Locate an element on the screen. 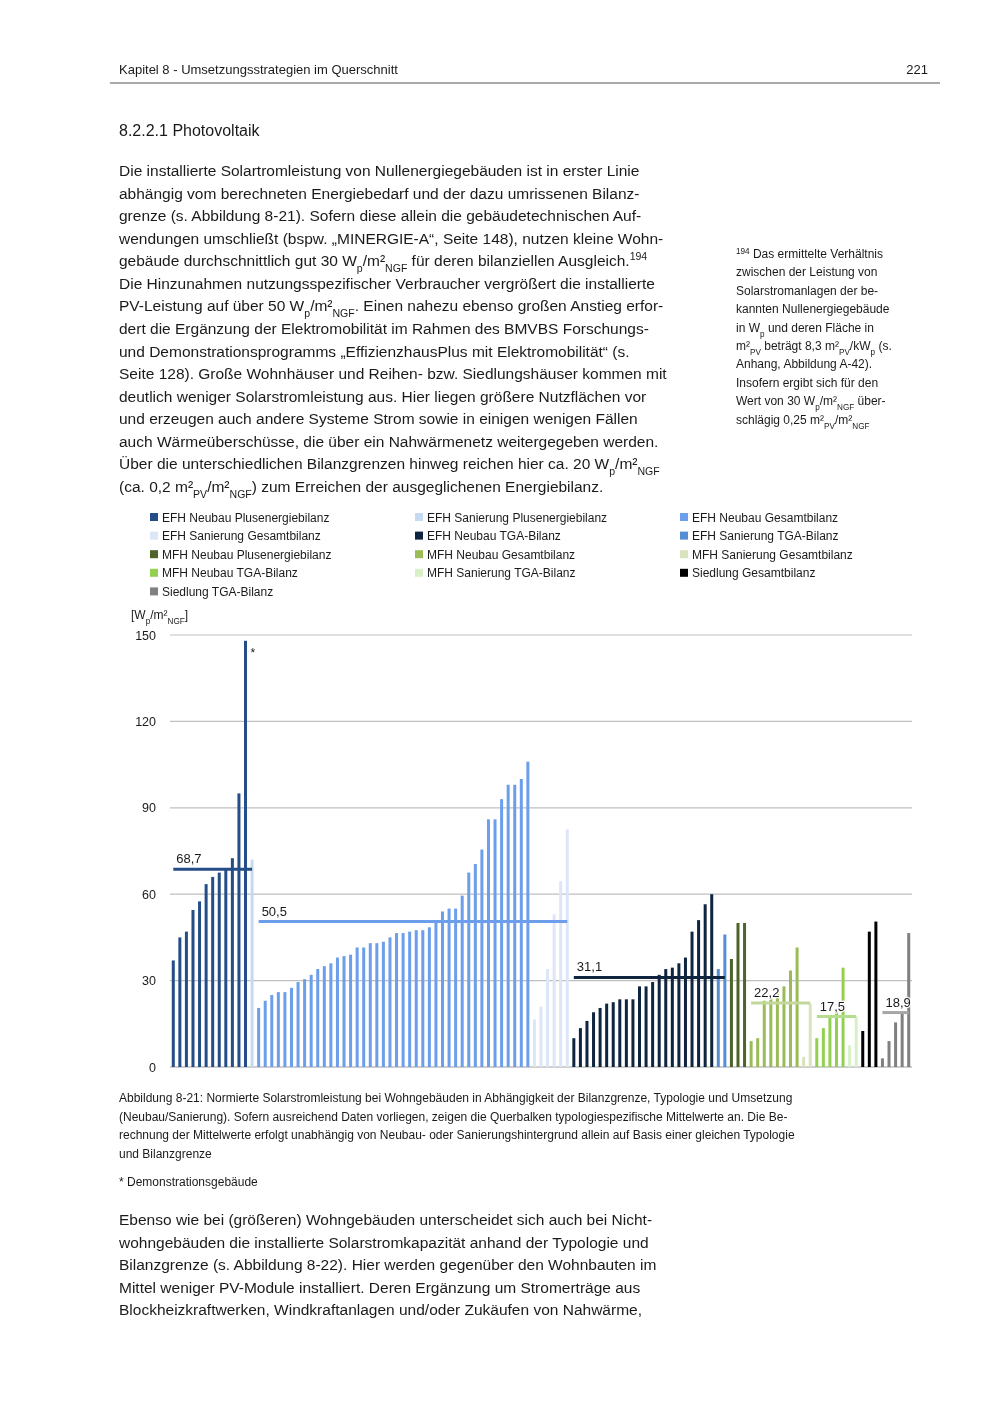  text: (Neubau/Sanierung). Sofern ausreichend Daten vorliegen, zeigen die Querbalken typologiespezifische Mittelwerte an. Die Be- is located at coordinates (453, 1116).